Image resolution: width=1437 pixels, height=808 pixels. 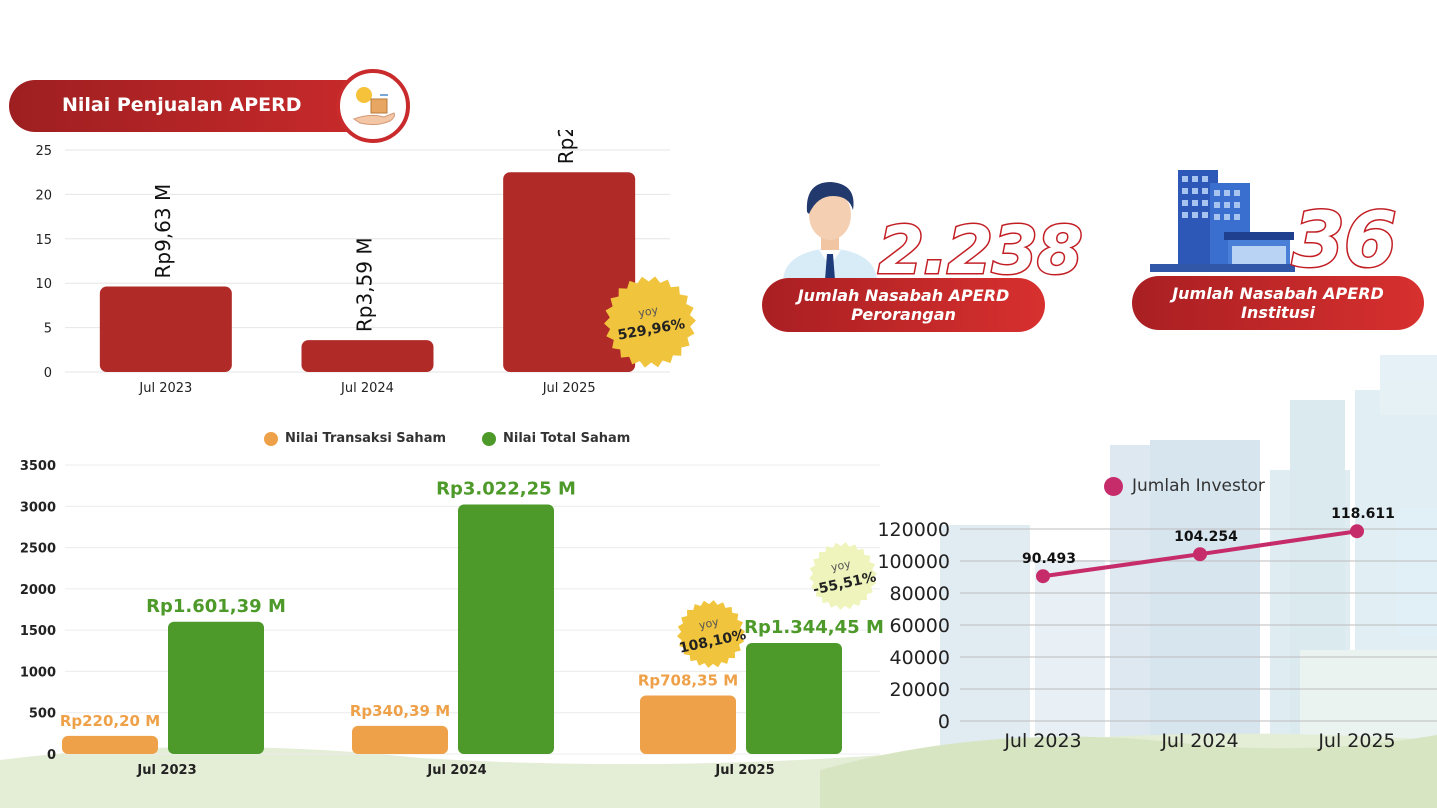 What do you see at coordinates (271, 438) in the screenshot?
I see `legend-dot-transaksi` at bounding box center [271, 438].